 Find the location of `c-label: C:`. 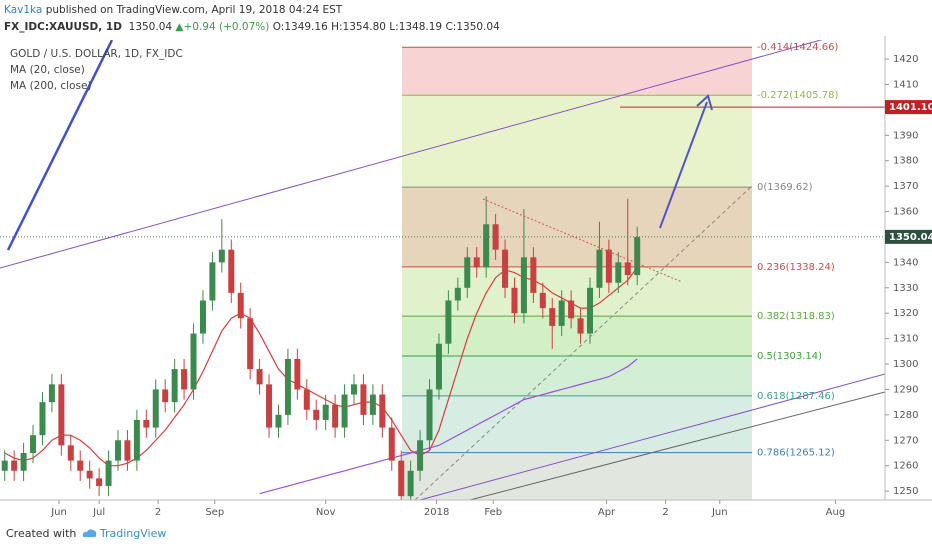

c-label: C: is located at coordinates (451, 27).